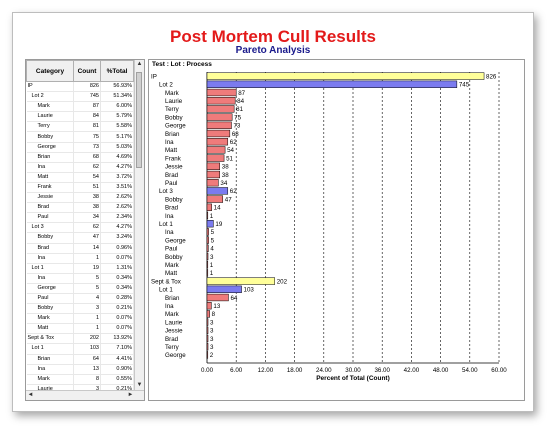  I want to click on horizontal-scrollbar: ◄ ►, so click(85, 395).